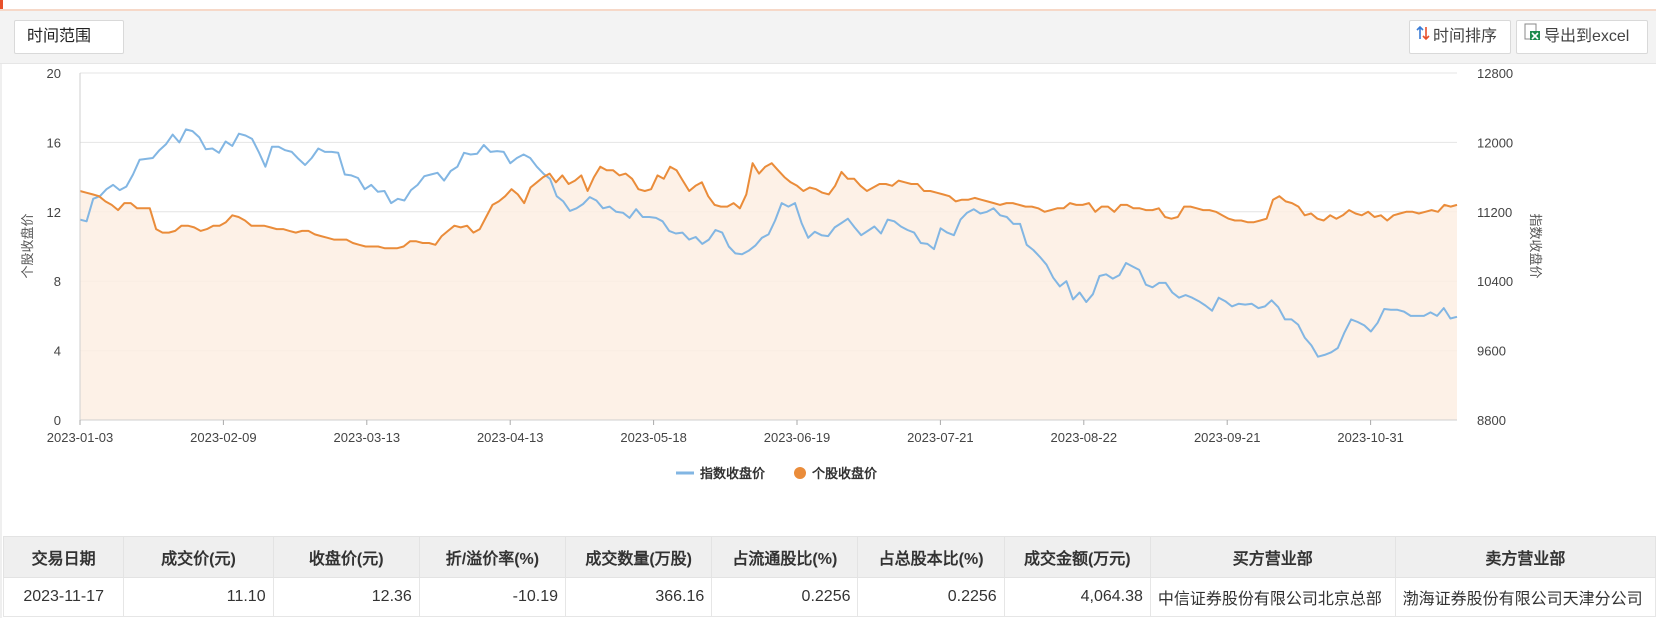 The image size is (1656, 618). What do you see at coordinates (800, 473) in the screenshot?
I see `legend-stock-marker` at bounding box center [800, 473].